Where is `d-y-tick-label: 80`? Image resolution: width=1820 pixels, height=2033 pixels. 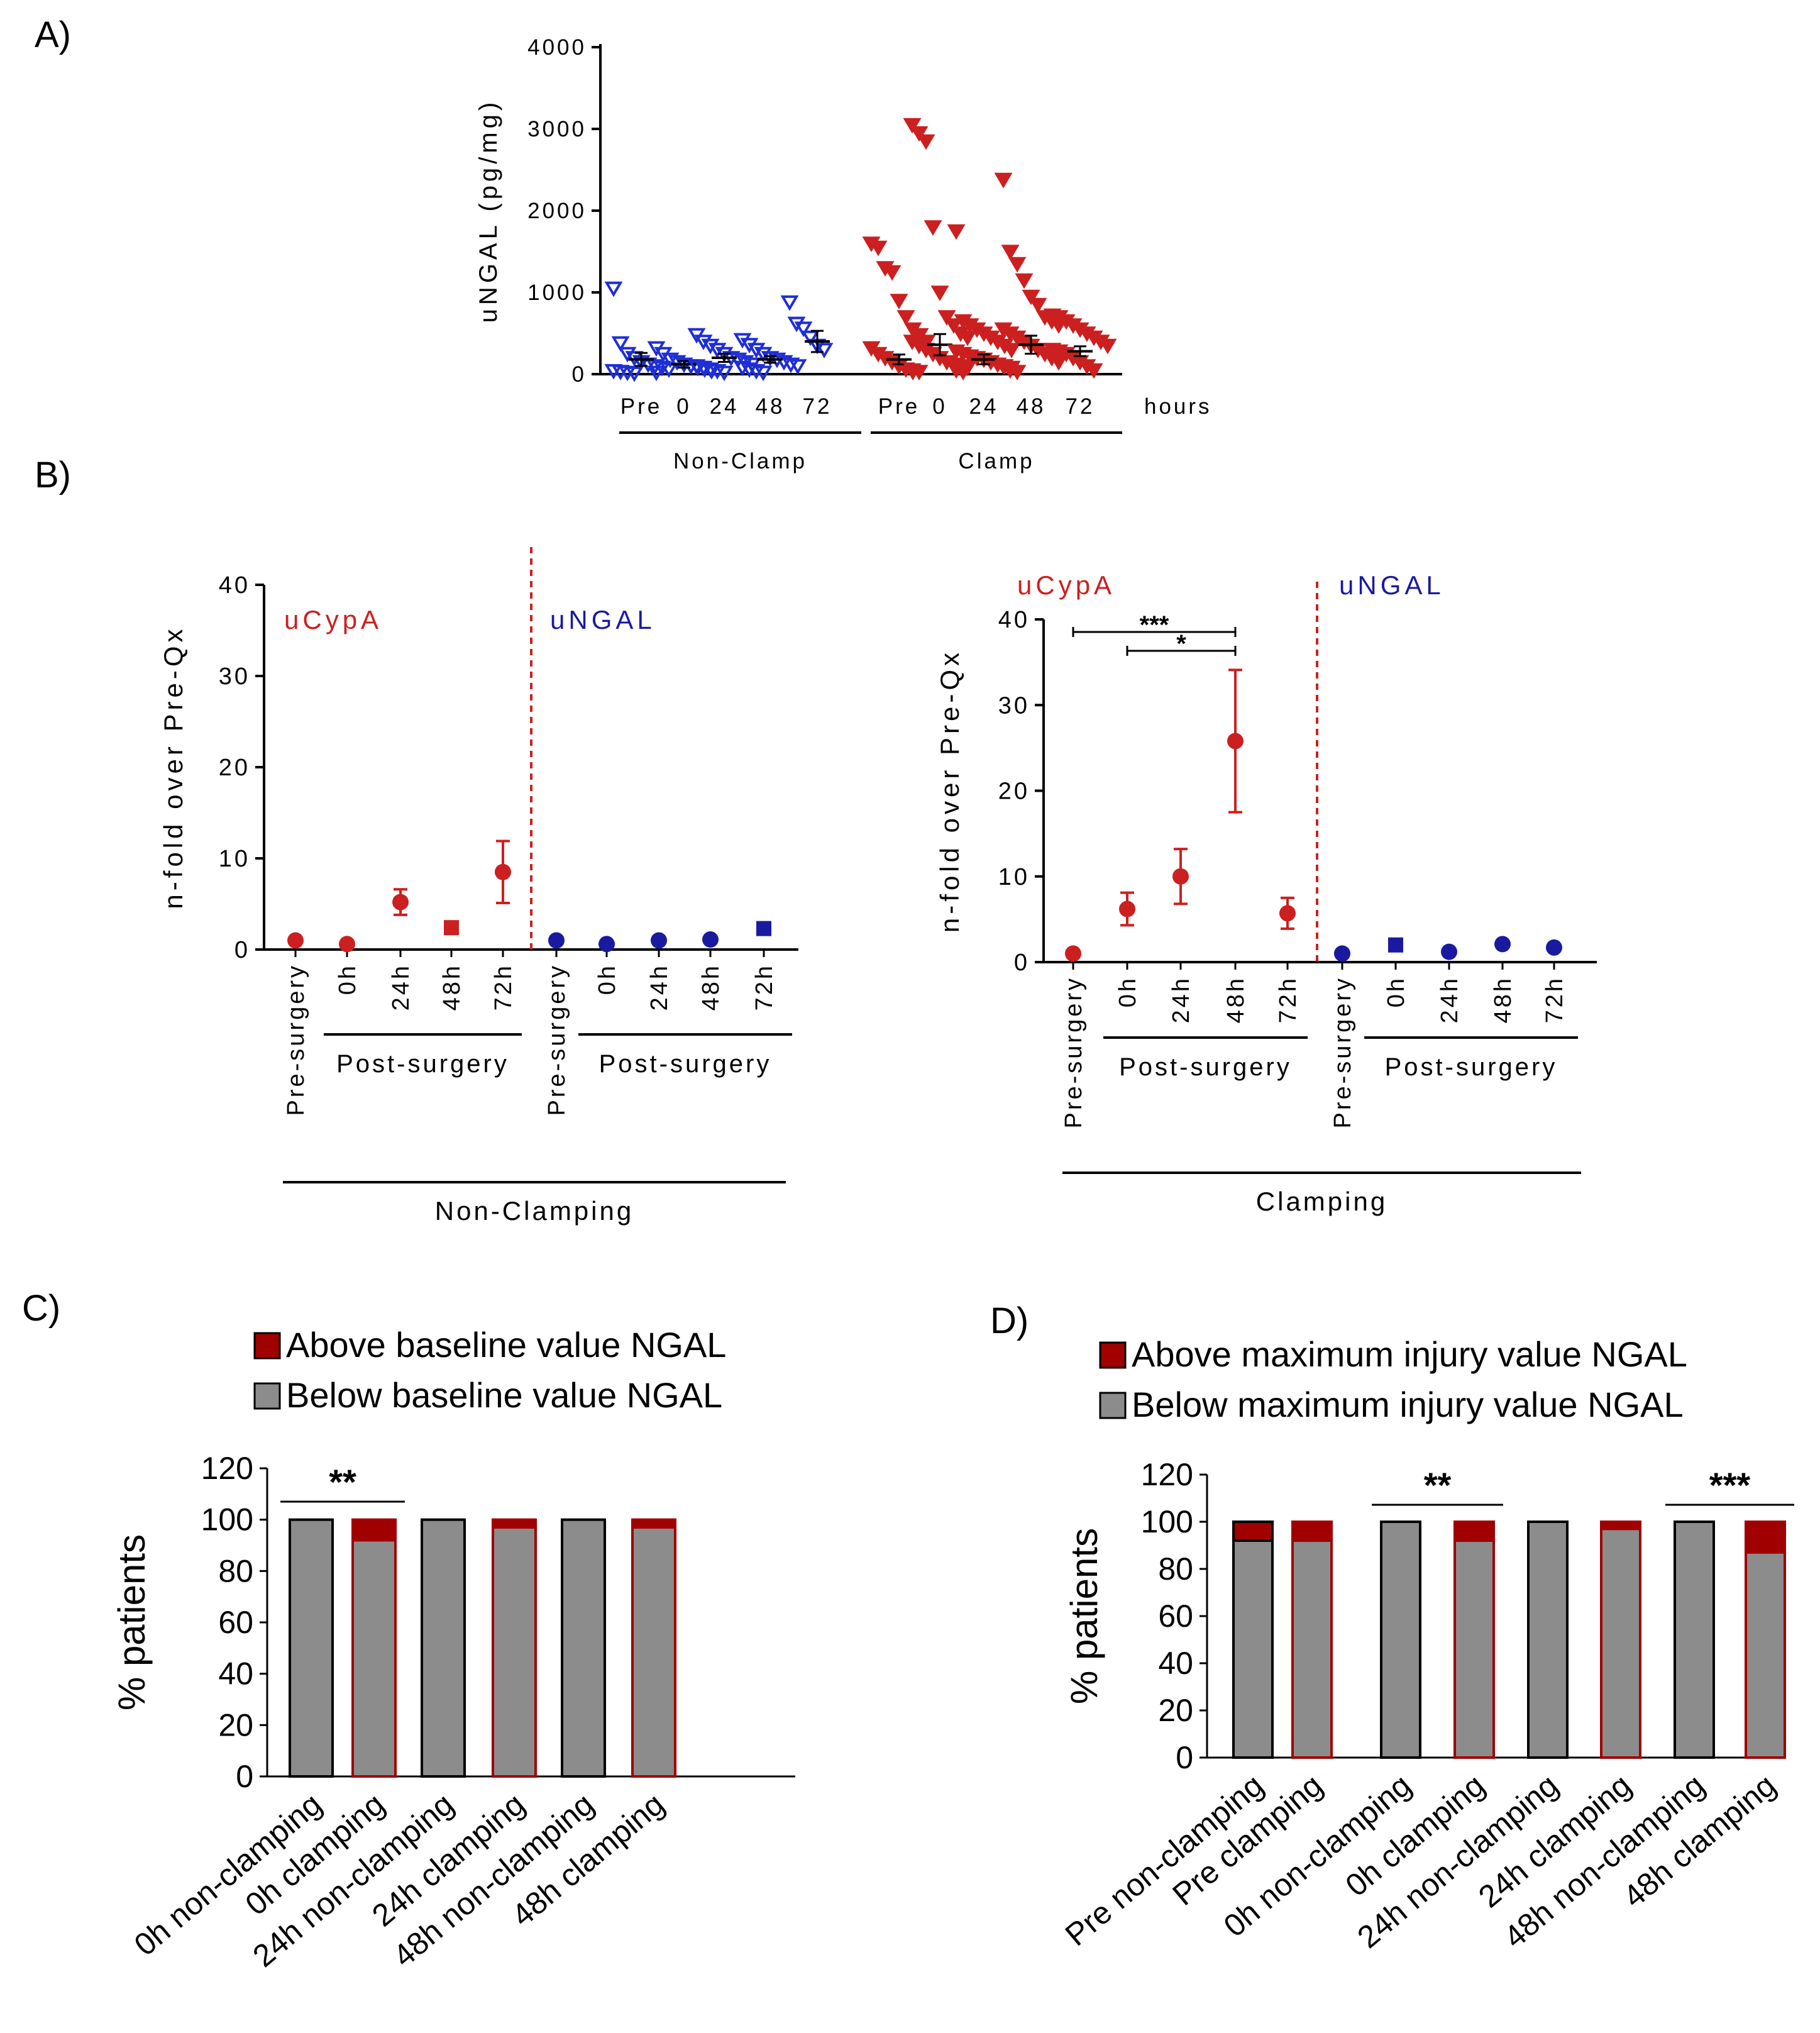 d-y-tick-label: 80 is located at coordinates (1175, 1569).